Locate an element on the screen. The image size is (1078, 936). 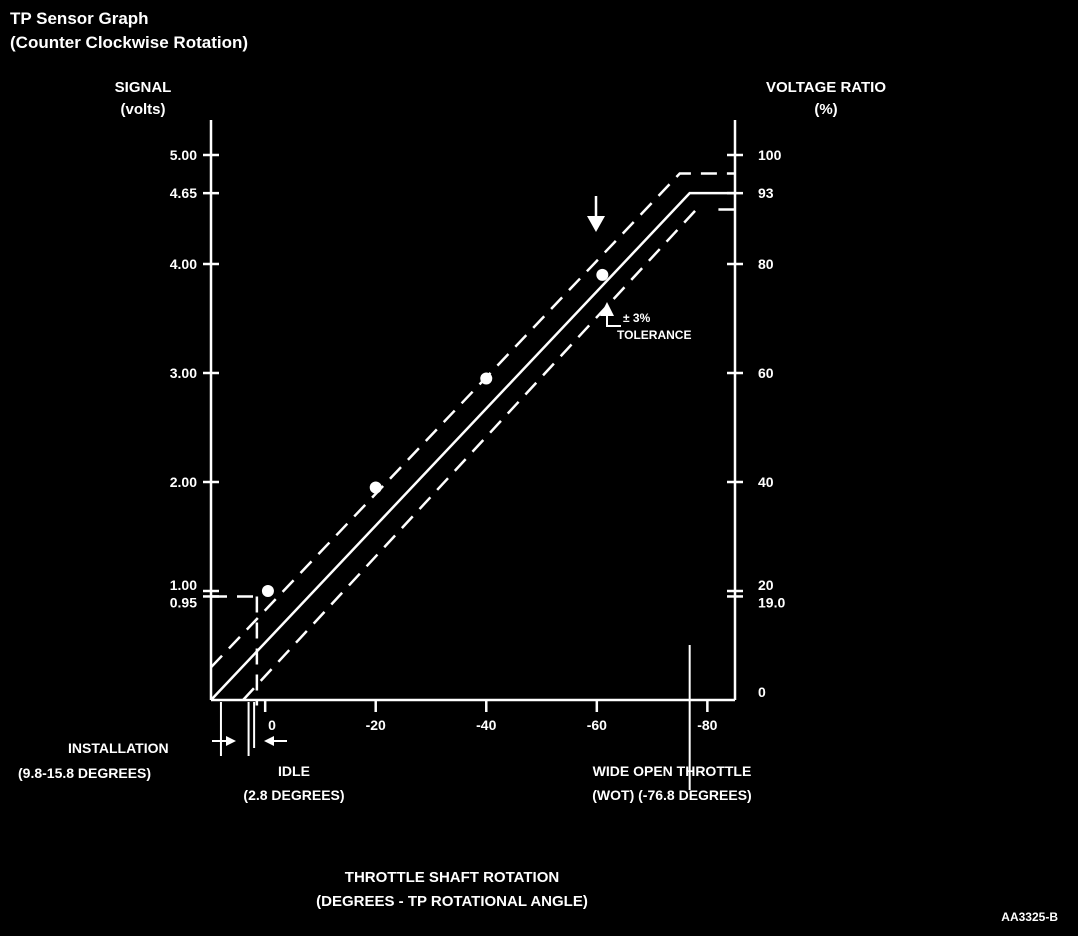
tolerance-annotation: ± 3% TOLERANCE is located at coordinates (645, 322).